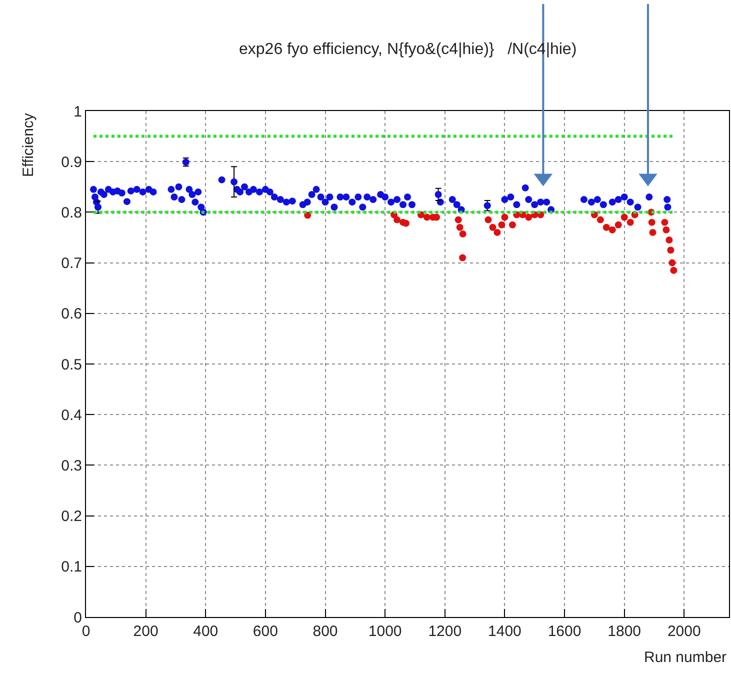 Image resolution: width=731 pixels, height=673 pixels. Describe the element at coordinates (28, 144) in the screenshot. I see `y-axis-title: Efficiency` at that location.